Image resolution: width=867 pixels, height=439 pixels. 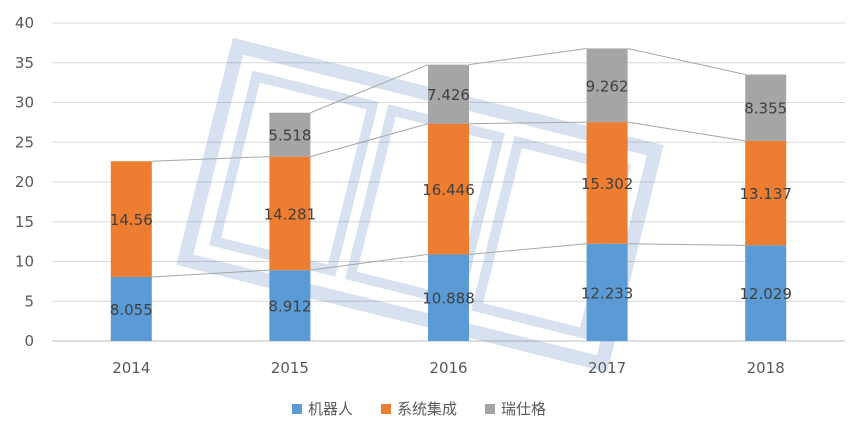 I want to click on x-tick-label: 2017, so click(x=607, y=368).